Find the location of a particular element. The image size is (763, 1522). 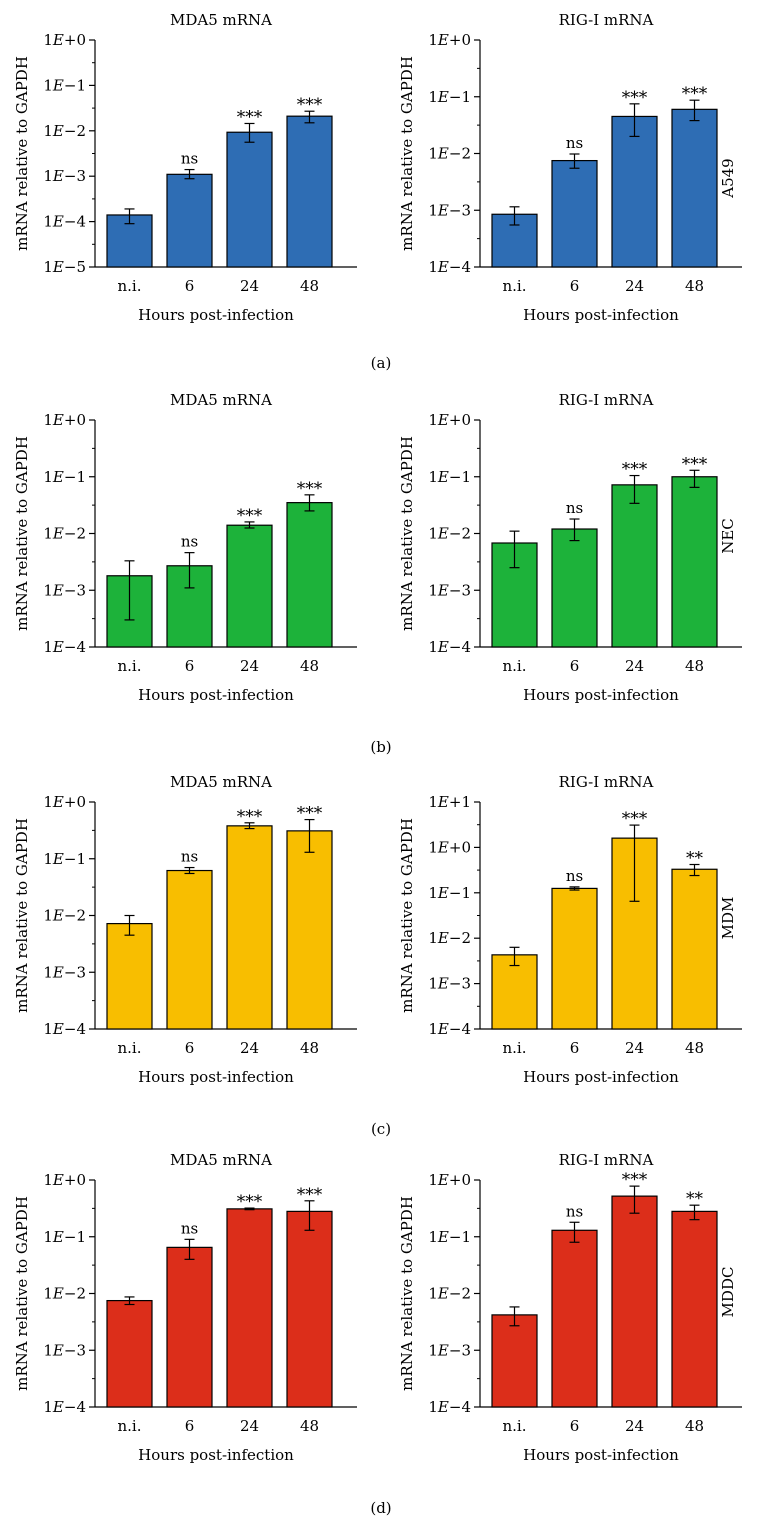

significance-label: ** is located at coordinates (695, 859).